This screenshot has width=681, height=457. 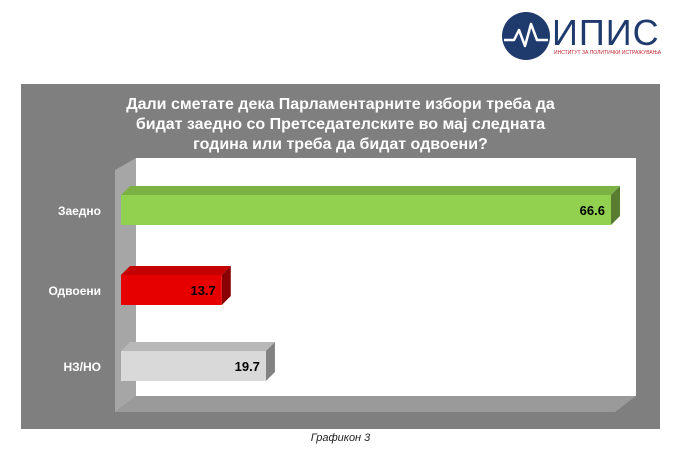 What do you see at coordinates (247, 366) in the screenshot?
I see `bar-value-label: 19.7` at bounding box center [247, 366].